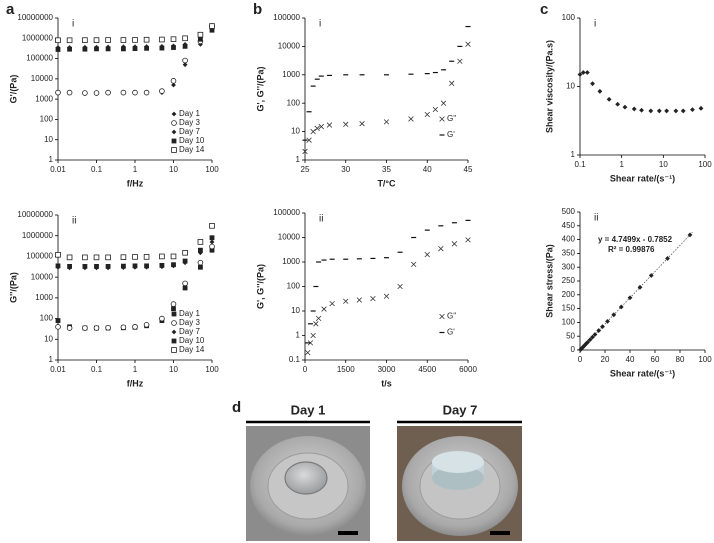 The image size is (714, 543). What do you see at coordinates (345, 169) in the screenshot?
I see `x-tick-label: 30` at bounding box center [345, 169].